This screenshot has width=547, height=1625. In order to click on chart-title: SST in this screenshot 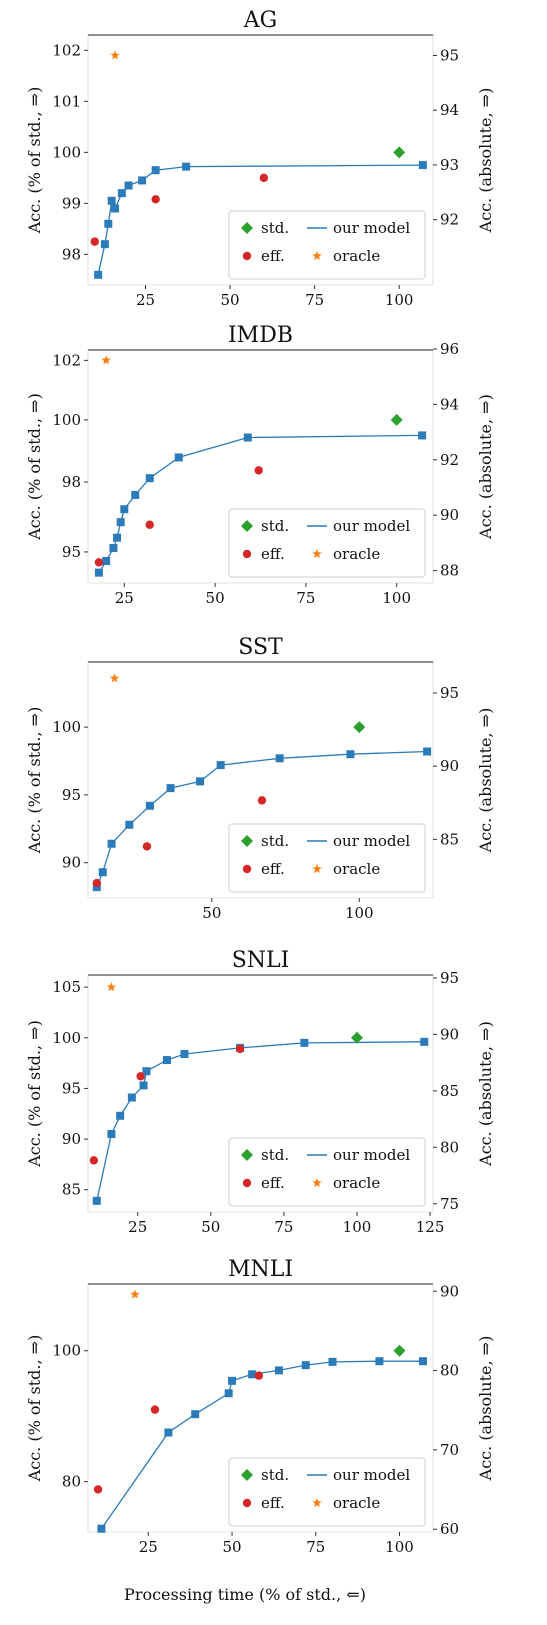, I will do `click(260, 647)`.